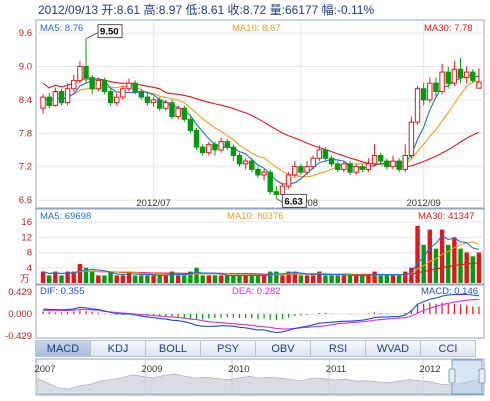 The width and height of the screenshot is (490, 401). I want to click on navigator-handle-right, so click(482, 376).